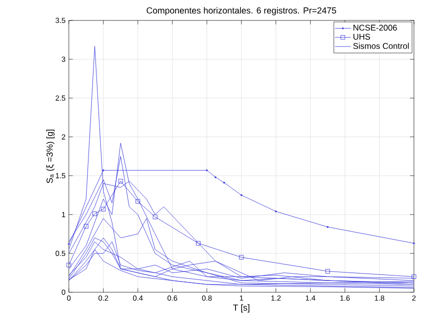 Image resolution: width=426 pixels, height=324 pixels. I want to click on legend-label: NCSE-2006, so click(375, 27).